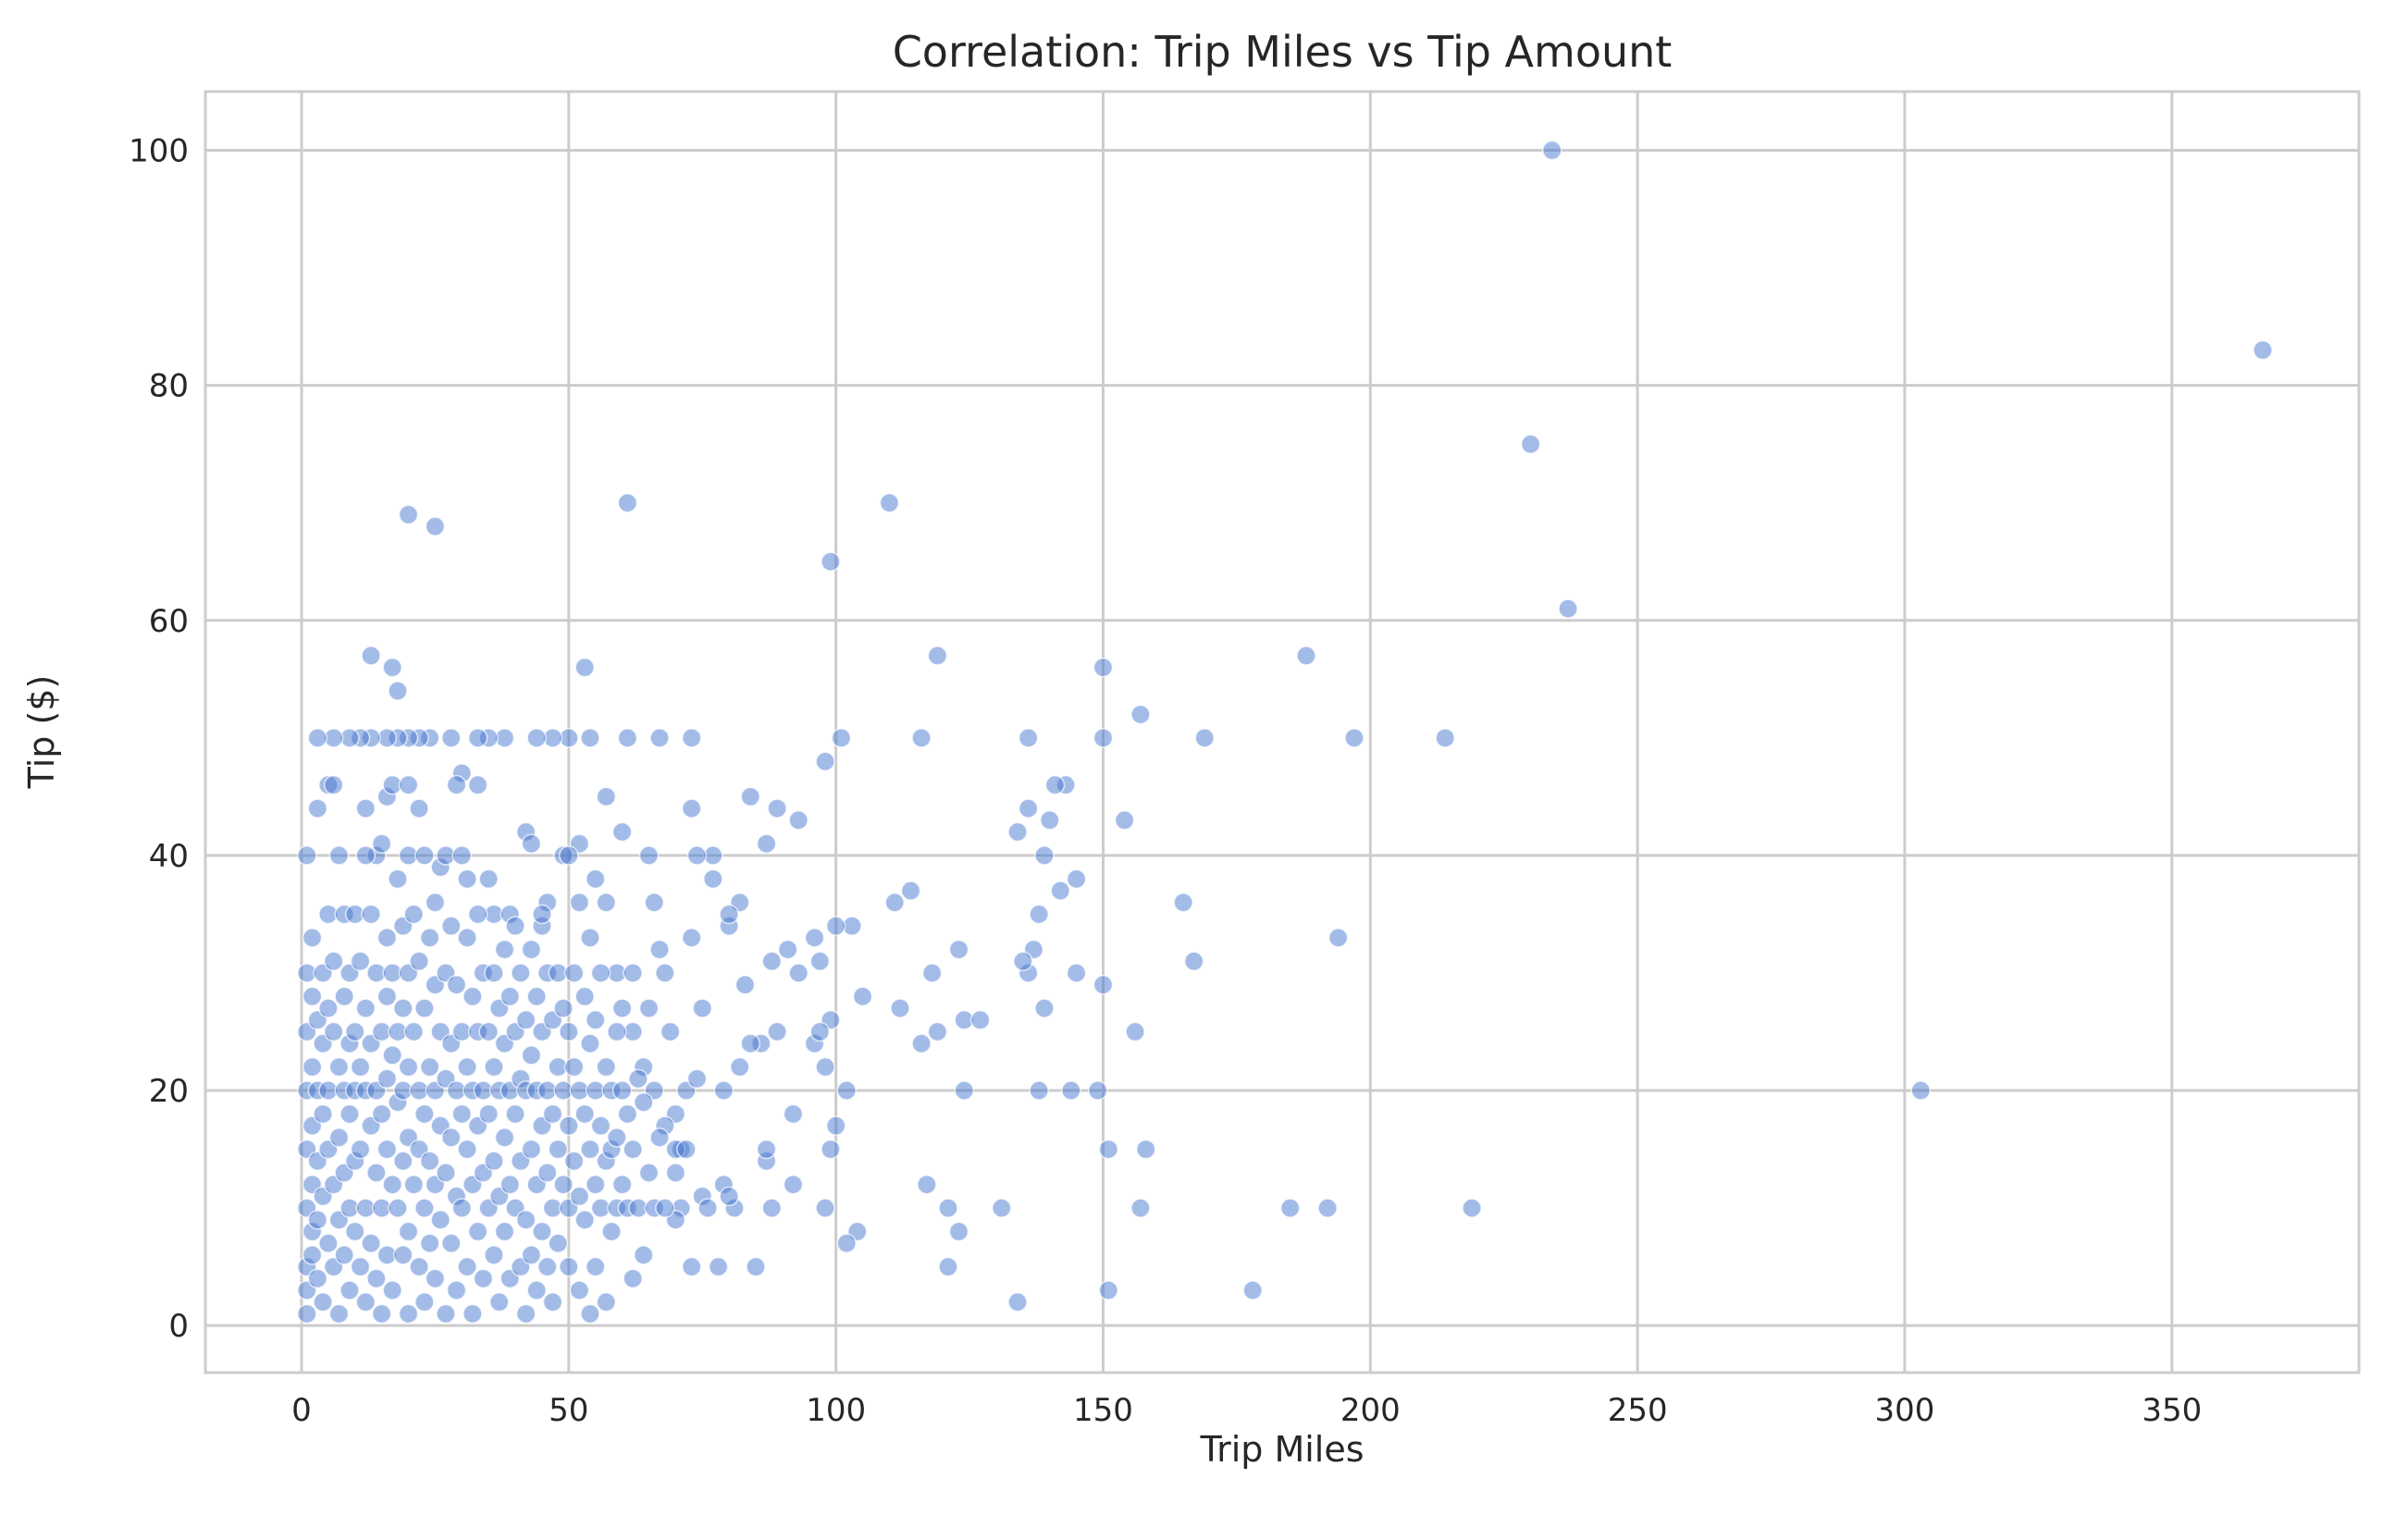 The height and width of the screenshot is (1540, 2383). I want to click on y-tick-label: 60, so click(169, 621).